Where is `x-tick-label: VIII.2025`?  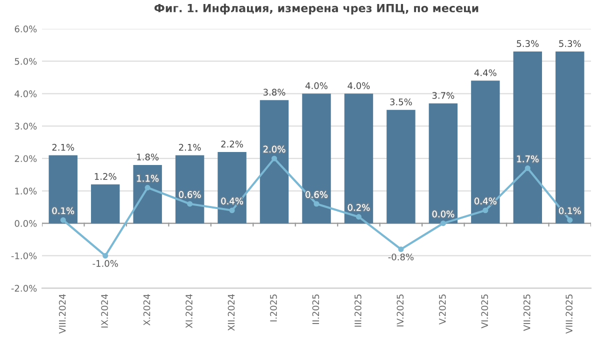 x-tick-label: VIII.2025 is located at coordinates (569, 314).